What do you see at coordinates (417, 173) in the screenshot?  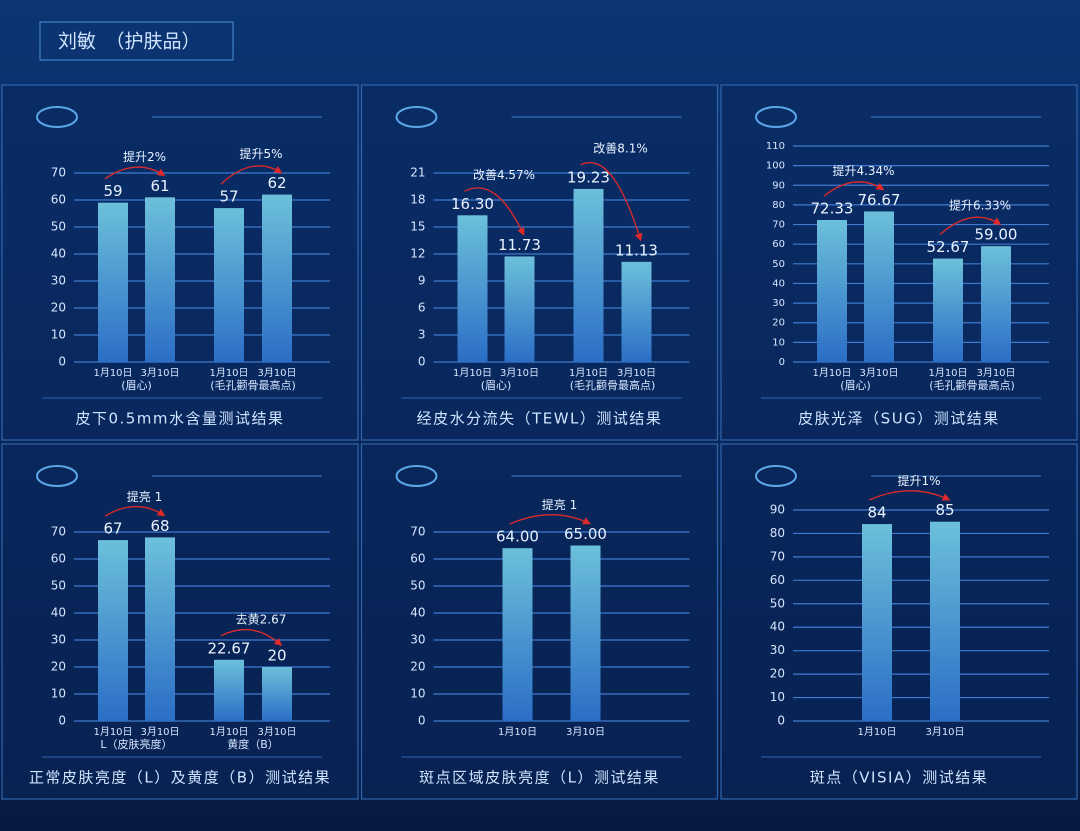 I see `y-tick-label: 21` at bounding box center [417, 173].